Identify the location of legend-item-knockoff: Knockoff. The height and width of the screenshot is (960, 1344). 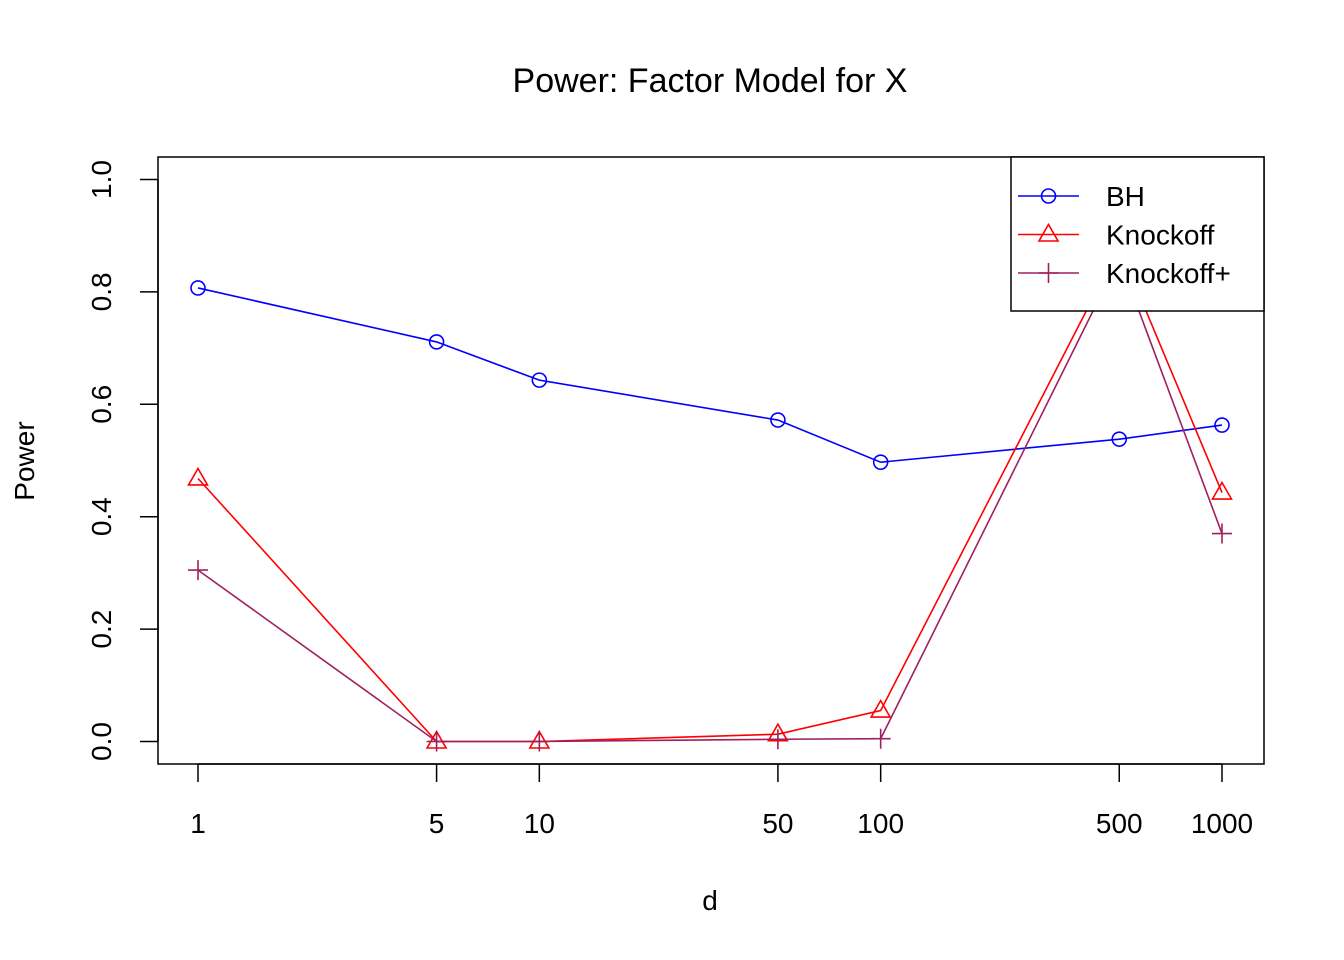
(1116, 235).